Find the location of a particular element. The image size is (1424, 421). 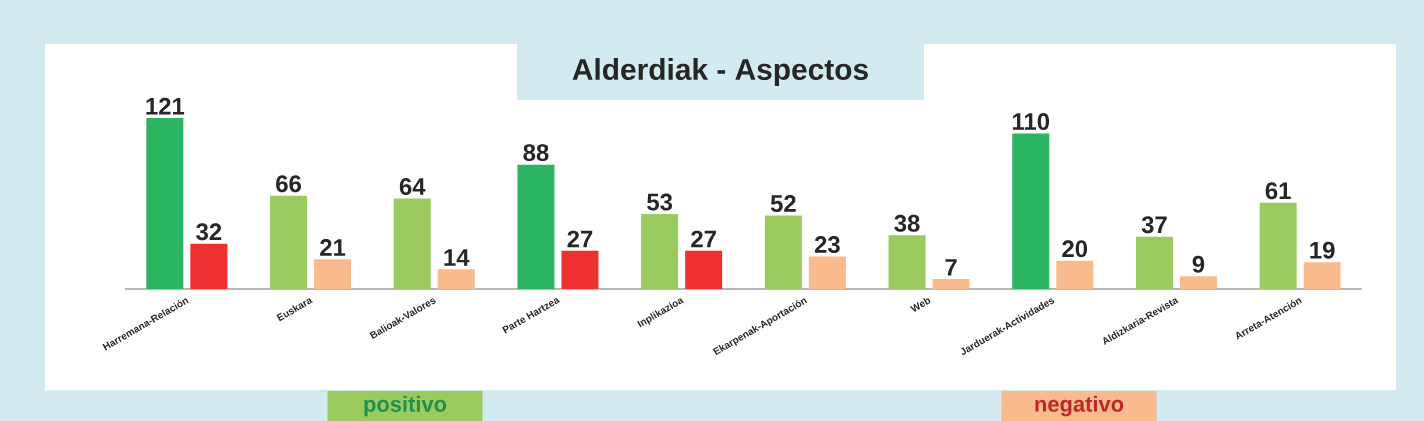

data-label: 14 is located at coordinates (457, 257).